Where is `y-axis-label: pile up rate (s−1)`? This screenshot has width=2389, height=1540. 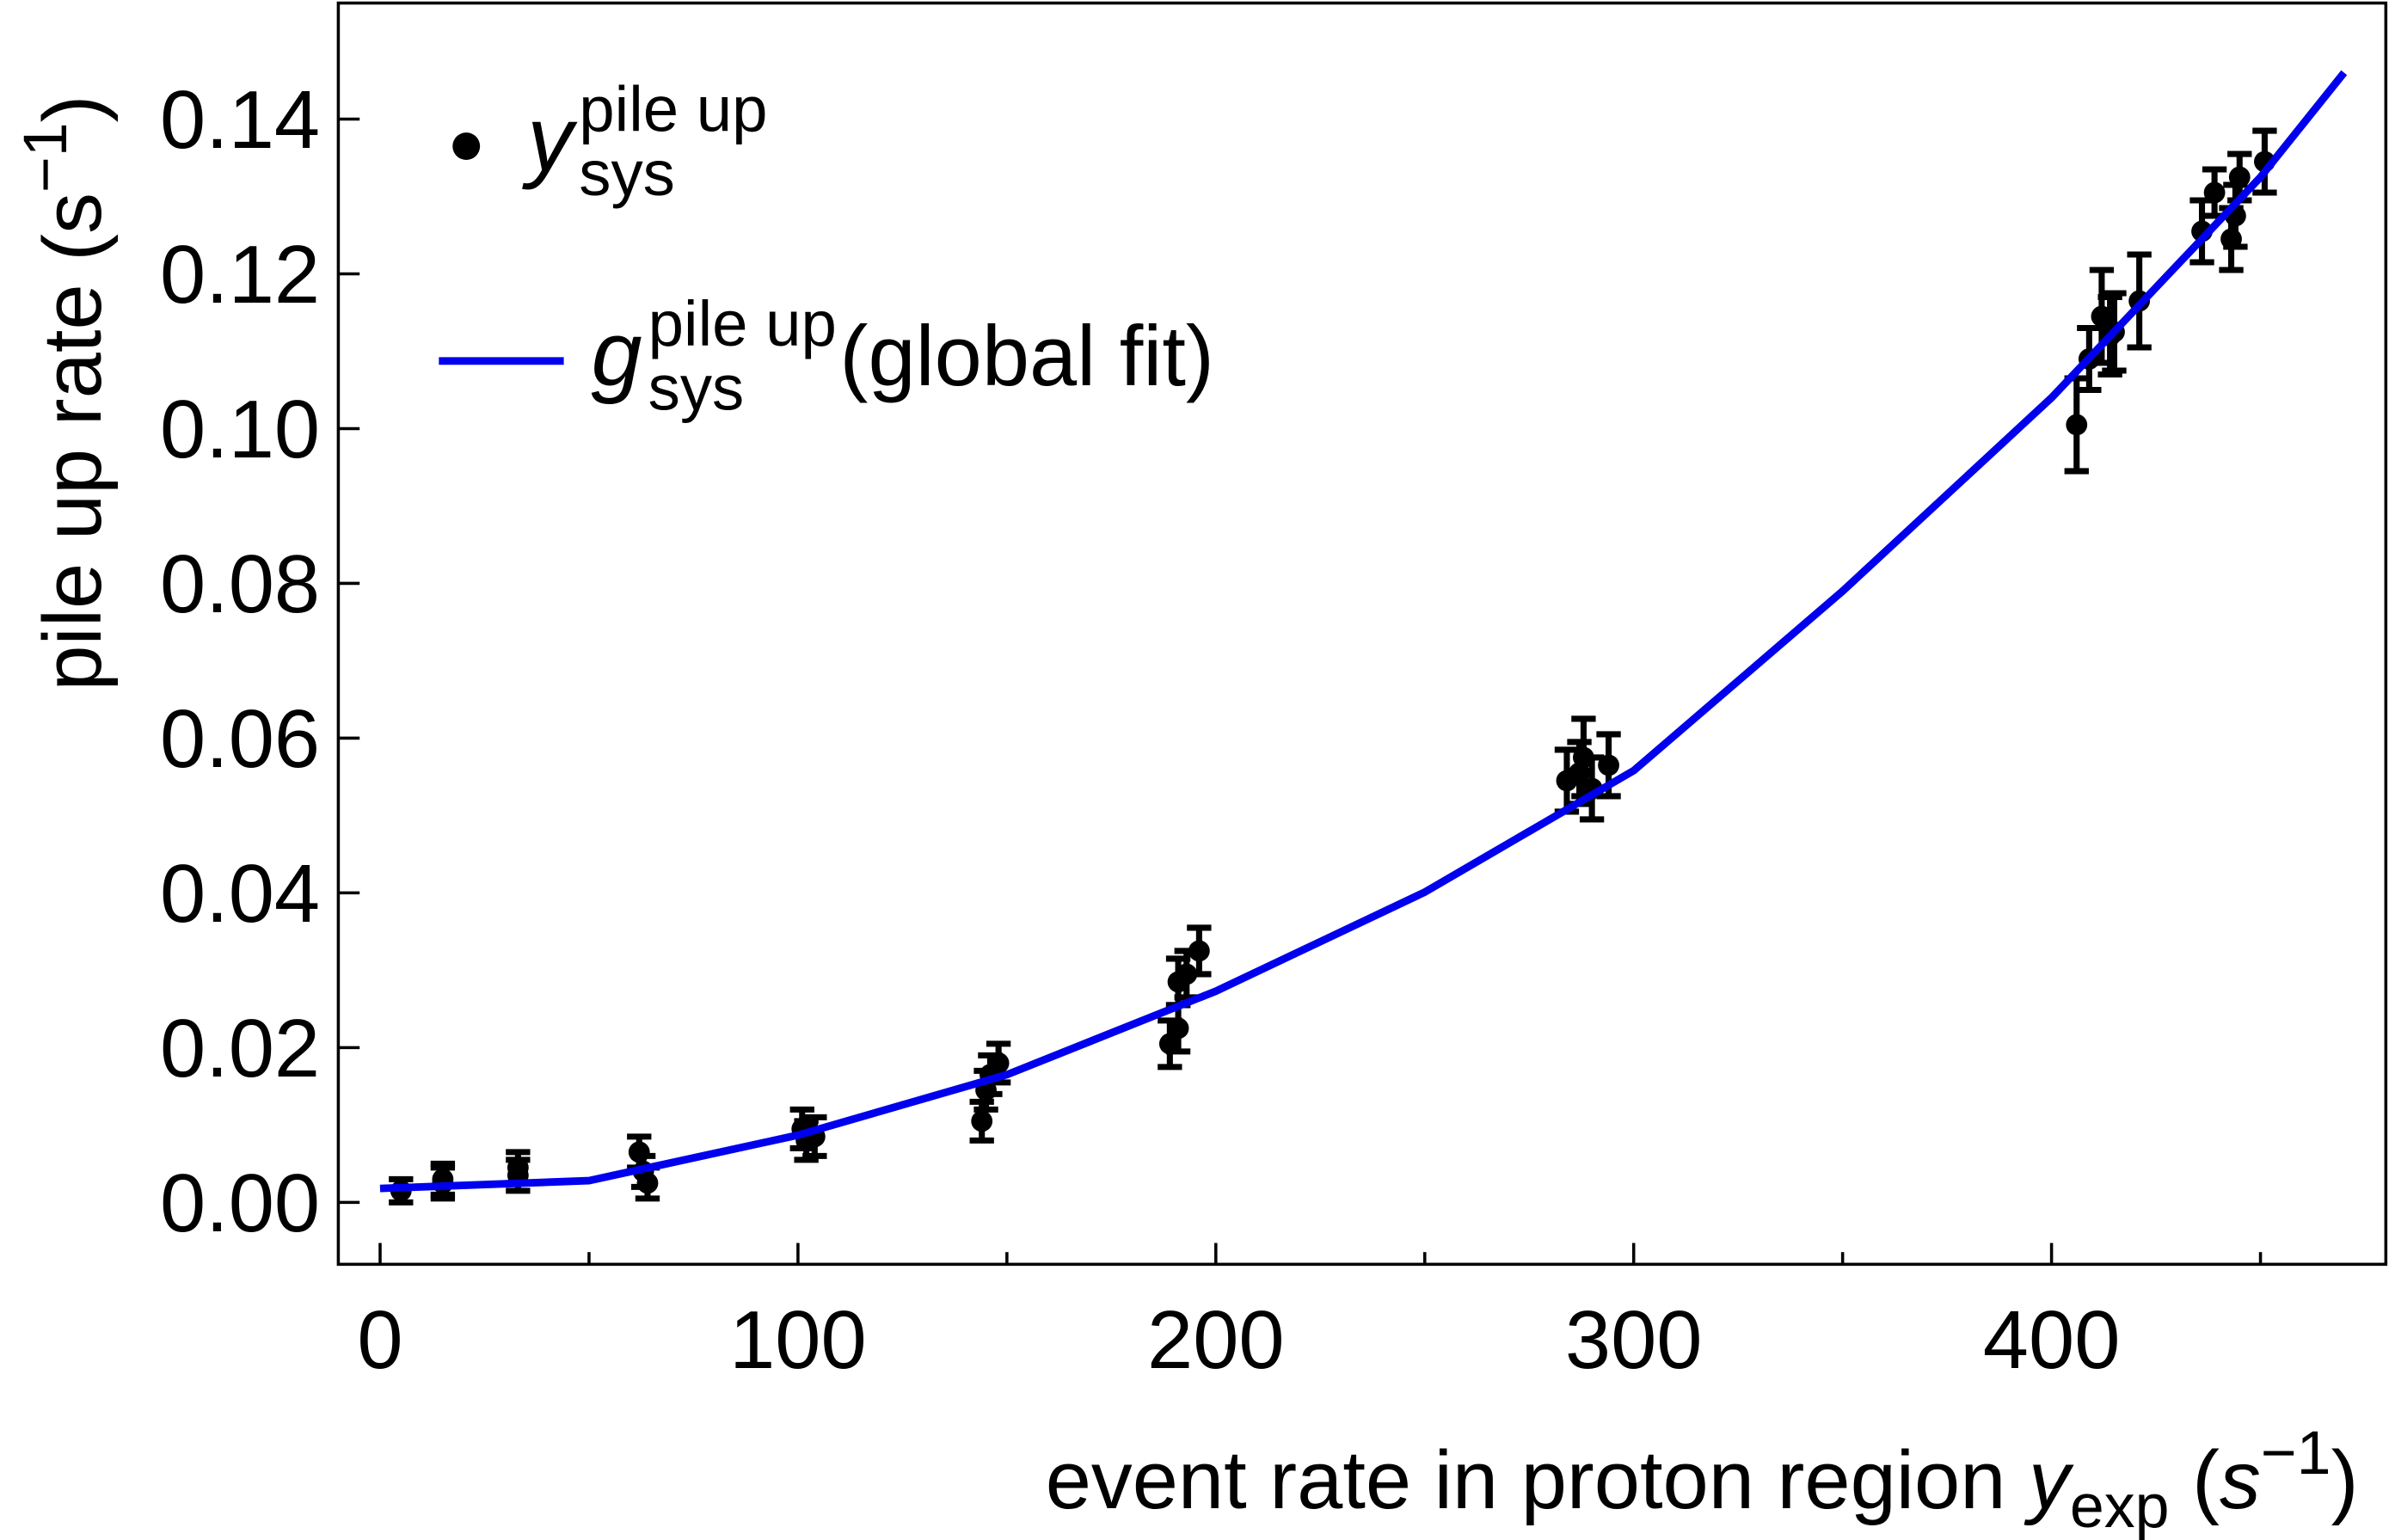
y-axis-label: pile up rate (s−1) is located at coordinates (65, 392).